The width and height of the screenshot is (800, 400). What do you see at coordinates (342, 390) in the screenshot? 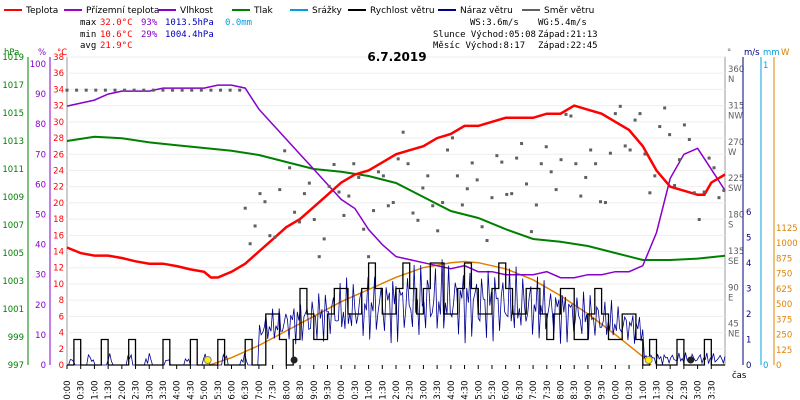
I see `x-tick-label: 10:00` at bounding box center [342, 390].